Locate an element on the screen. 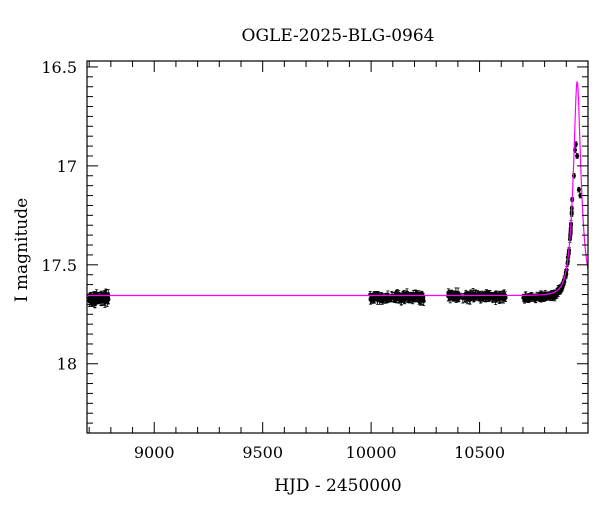 Image resolution: width=600 pixels, height=512 pixels. y-axis-label: I magnitude is located at coordinates (22, 250).